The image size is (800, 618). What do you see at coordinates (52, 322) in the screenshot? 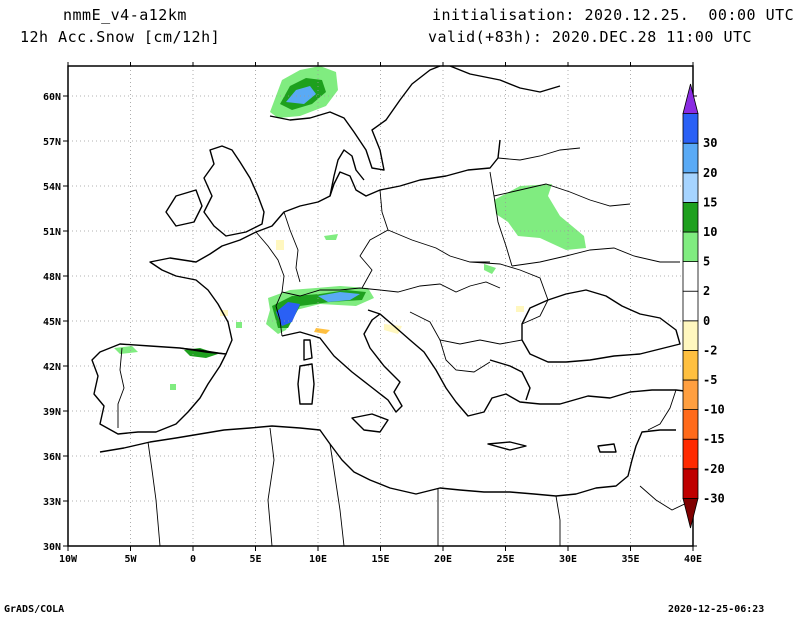
I see `lat-label-5: 45N` at bounding box center [52, 322].